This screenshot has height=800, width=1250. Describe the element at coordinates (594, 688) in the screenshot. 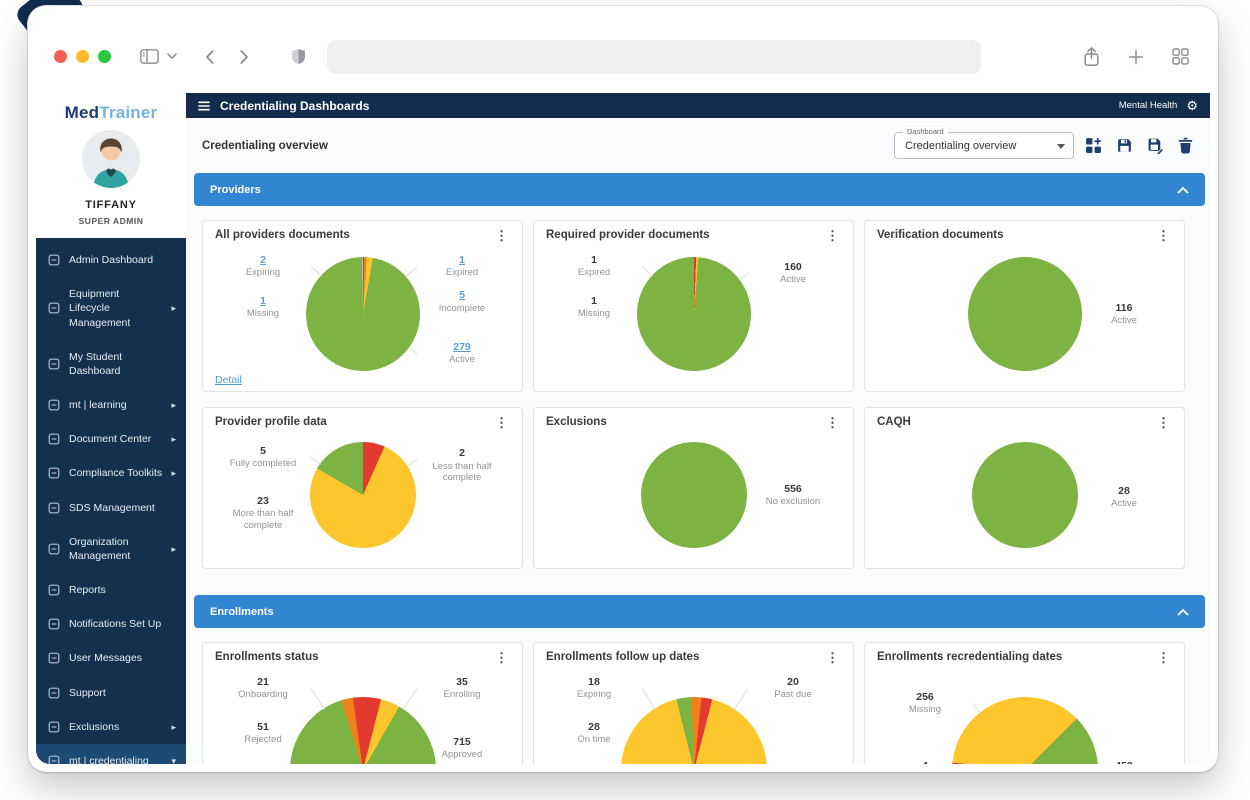

I see `chart-callout: 18 Expiring` at that location.